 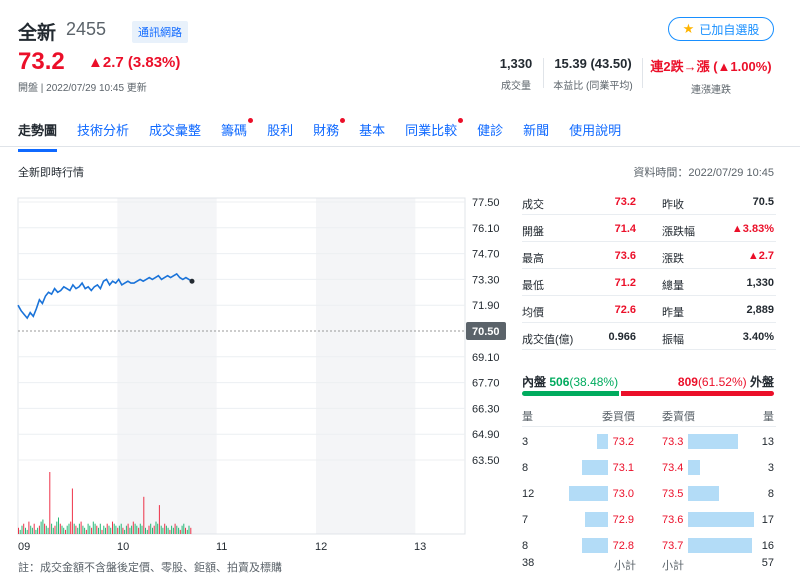 What do you see at coordinates (280, 136) in the screenshot?
I see `tab-4: 股利` at bounding box center [280, 136].